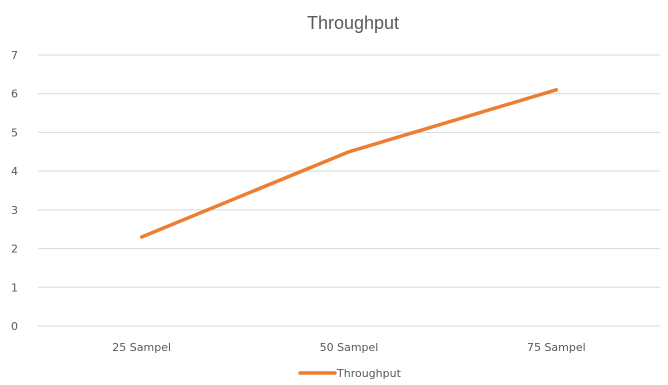 This screenshot has height=385, width=668. What do you see at coordinates (14, 132) in the screenshot?
I see `y-tick-label: 5` at bounding box center [14, 132].